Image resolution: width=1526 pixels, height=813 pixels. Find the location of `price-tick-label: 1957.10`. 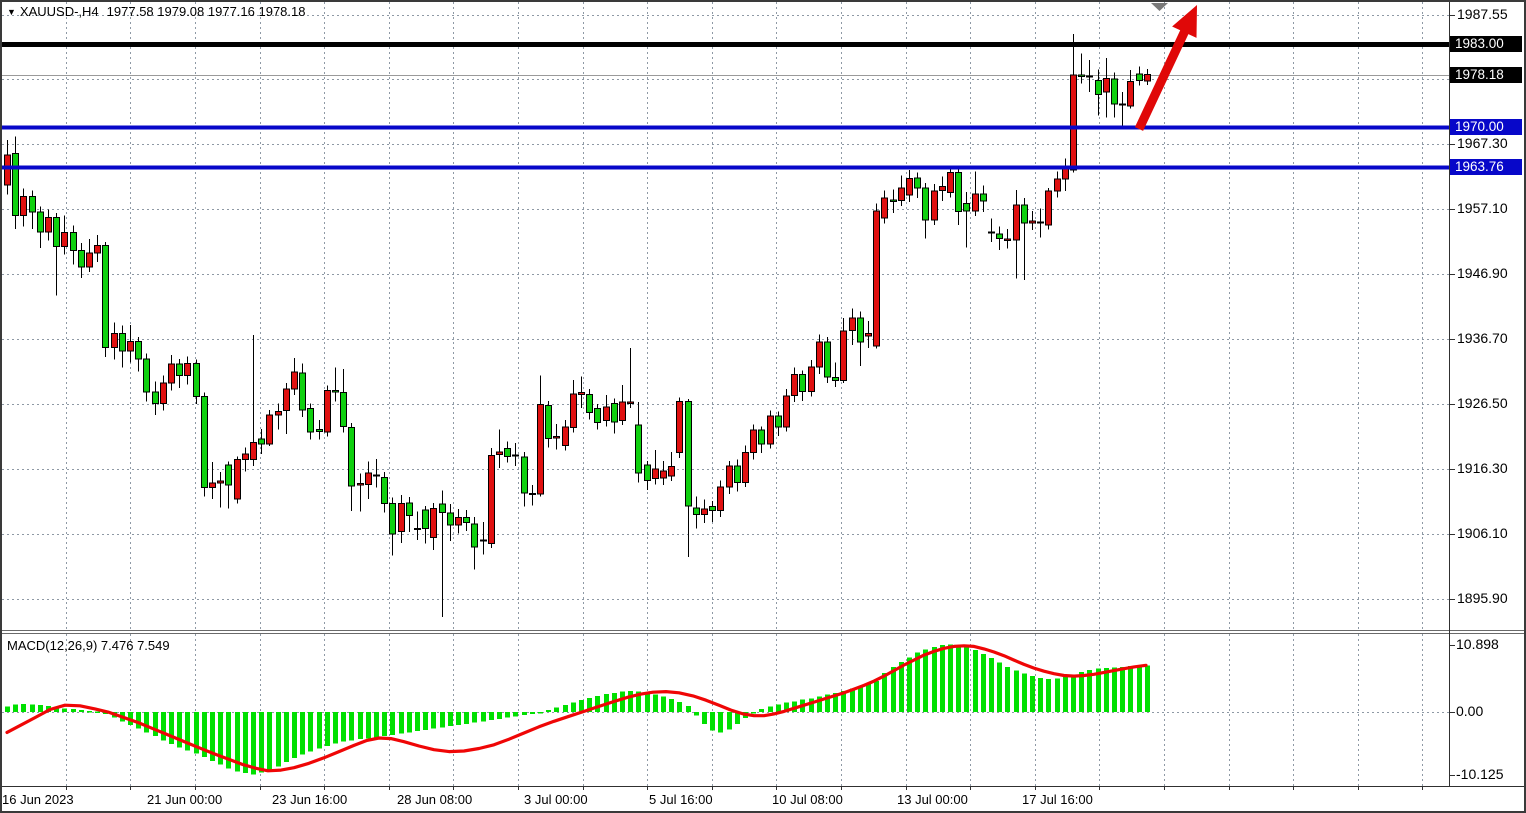

price-tick-label: 1957.10 is located at coordinates (1482, 208).